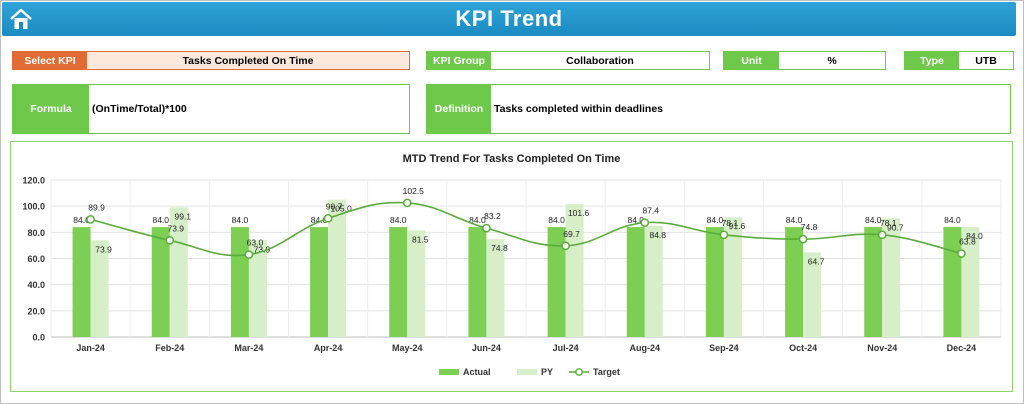  I want to click on y-tick-label: 20.0, so click(36, 311).